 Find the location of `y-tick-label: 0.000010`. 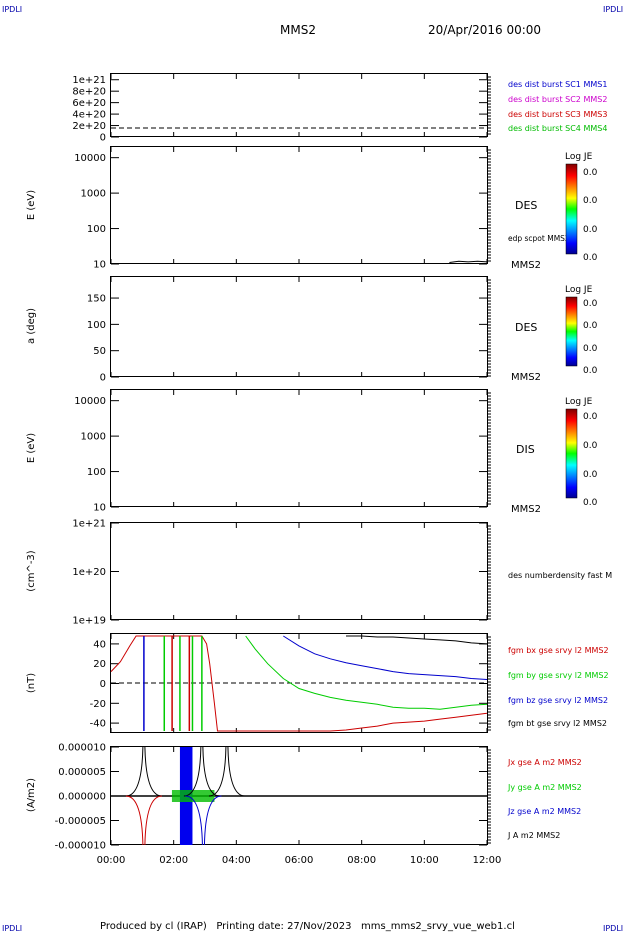

y-tick-label: 0.000010 is located at coordinates (82, 748).